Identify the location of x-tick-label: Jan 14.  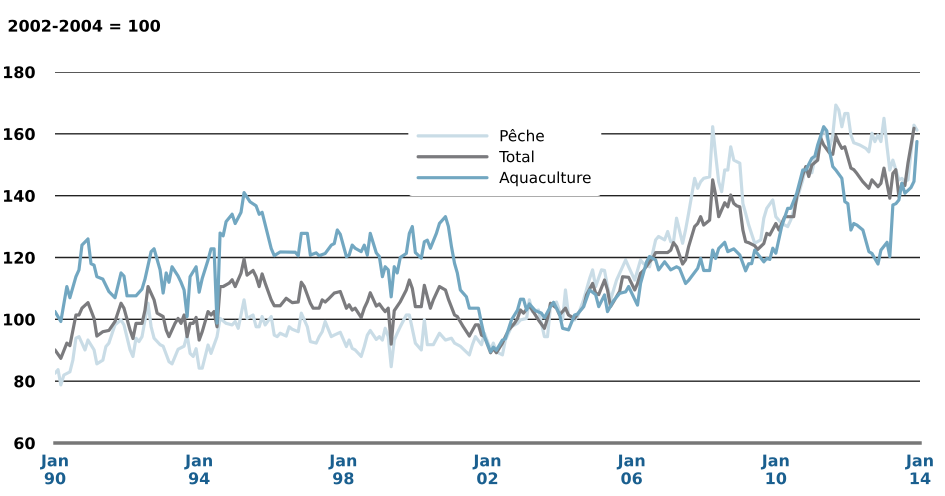
(919, 469).